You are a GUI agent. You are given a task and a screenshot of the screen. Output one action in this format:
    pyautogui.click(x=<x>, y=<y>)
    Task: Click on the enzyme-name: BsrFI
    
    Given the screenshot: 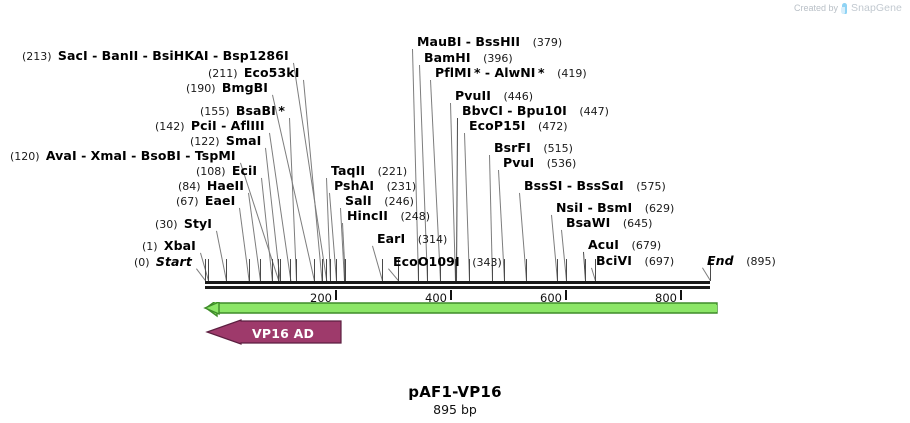 What is the action you would take?
    pyautogui.click(x=512, y=147)
    